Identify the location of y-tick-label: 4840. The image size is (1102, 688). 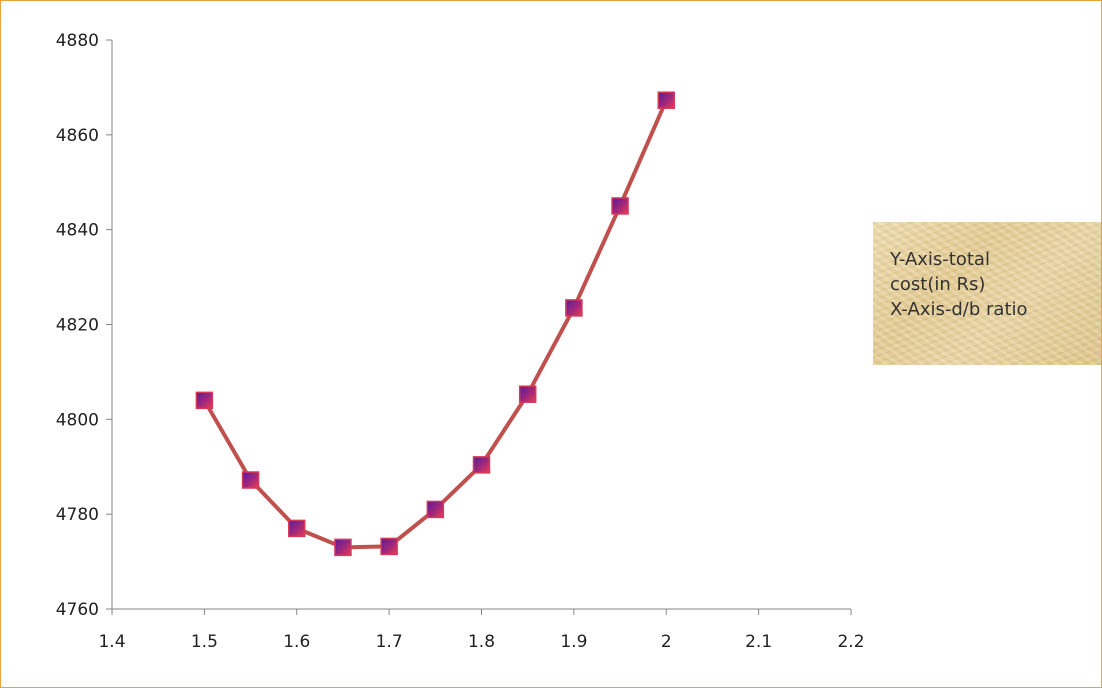
(77, 231).